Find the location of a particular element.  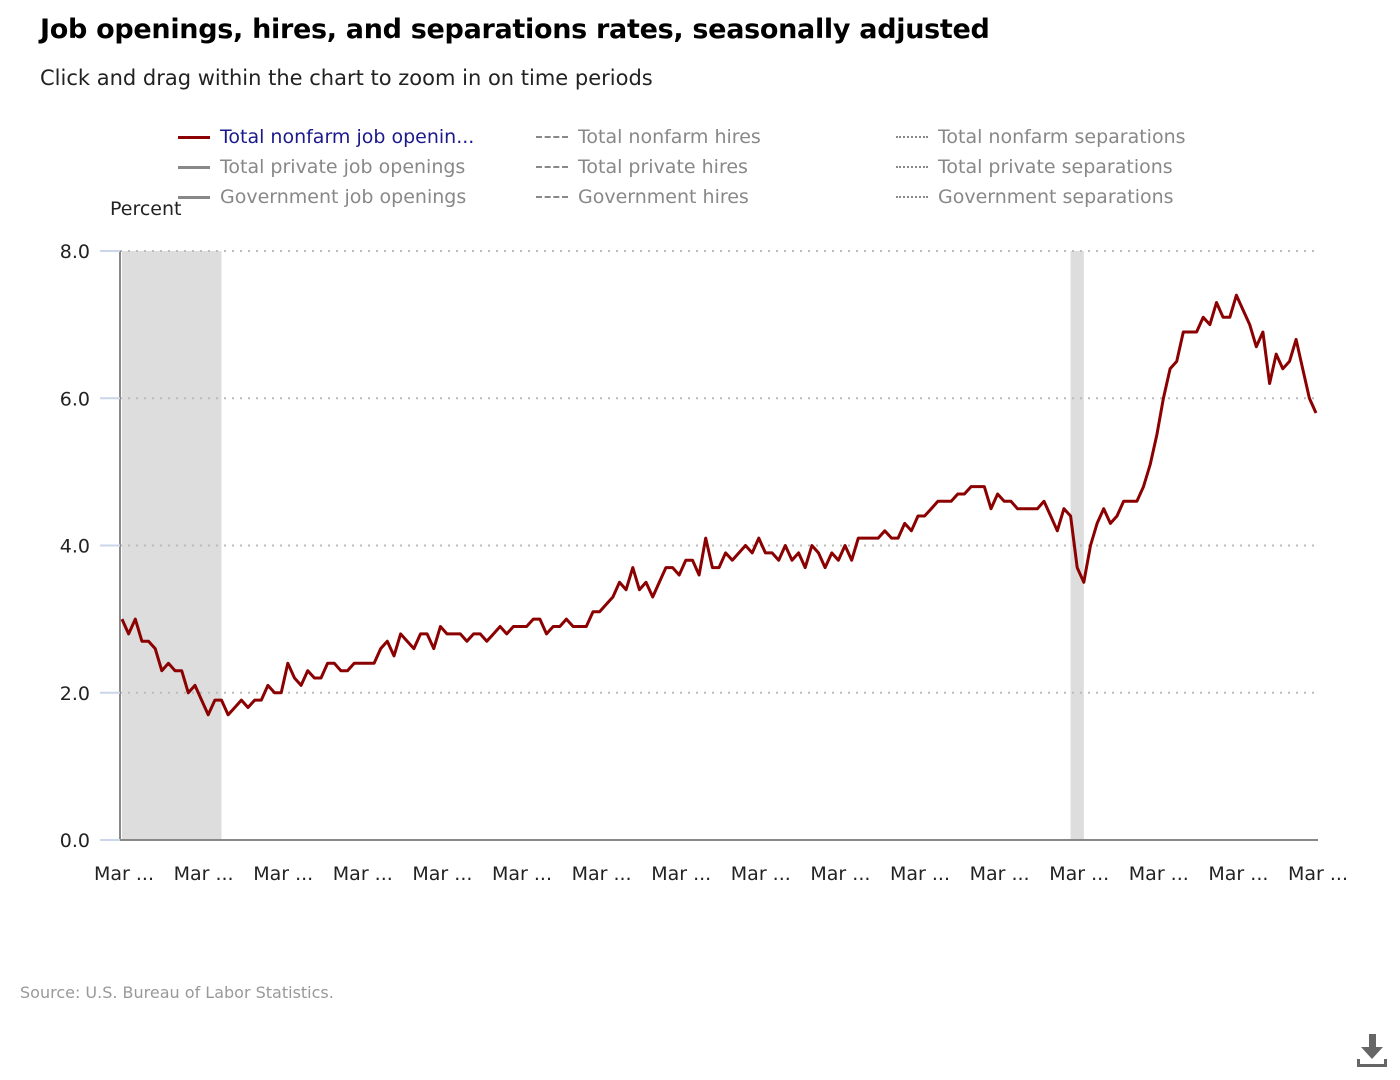

legend-item-government-separations: Government separations is located at coordinates (1035, 197).